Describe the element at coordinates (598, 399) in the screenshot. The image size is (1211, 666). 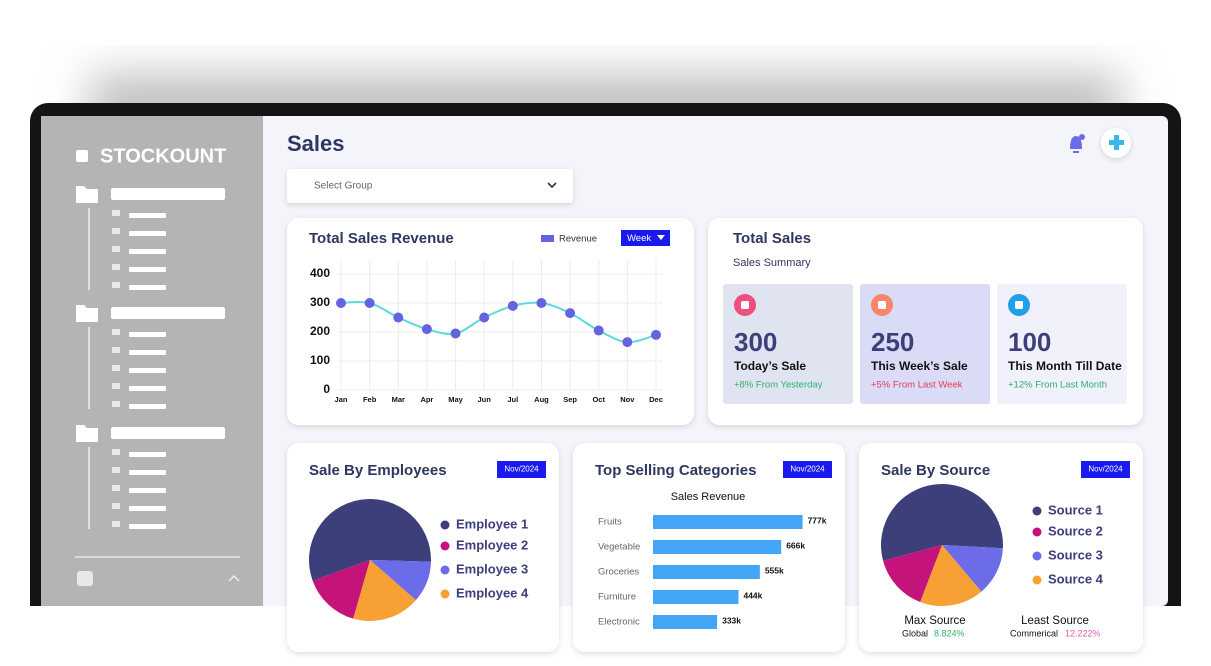
I see `x-tick-label: Oct` at that location.